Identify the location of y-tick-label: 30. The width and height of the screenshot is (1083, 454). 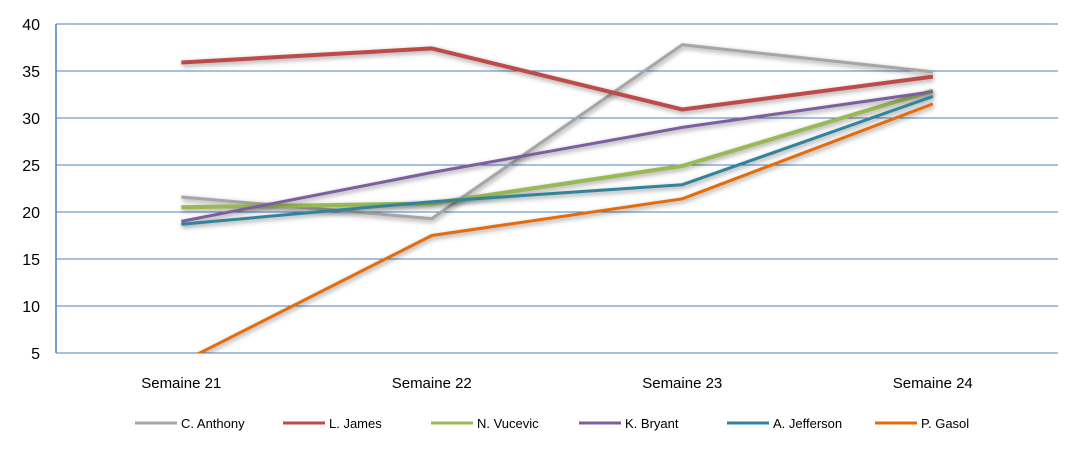
(31, 119).